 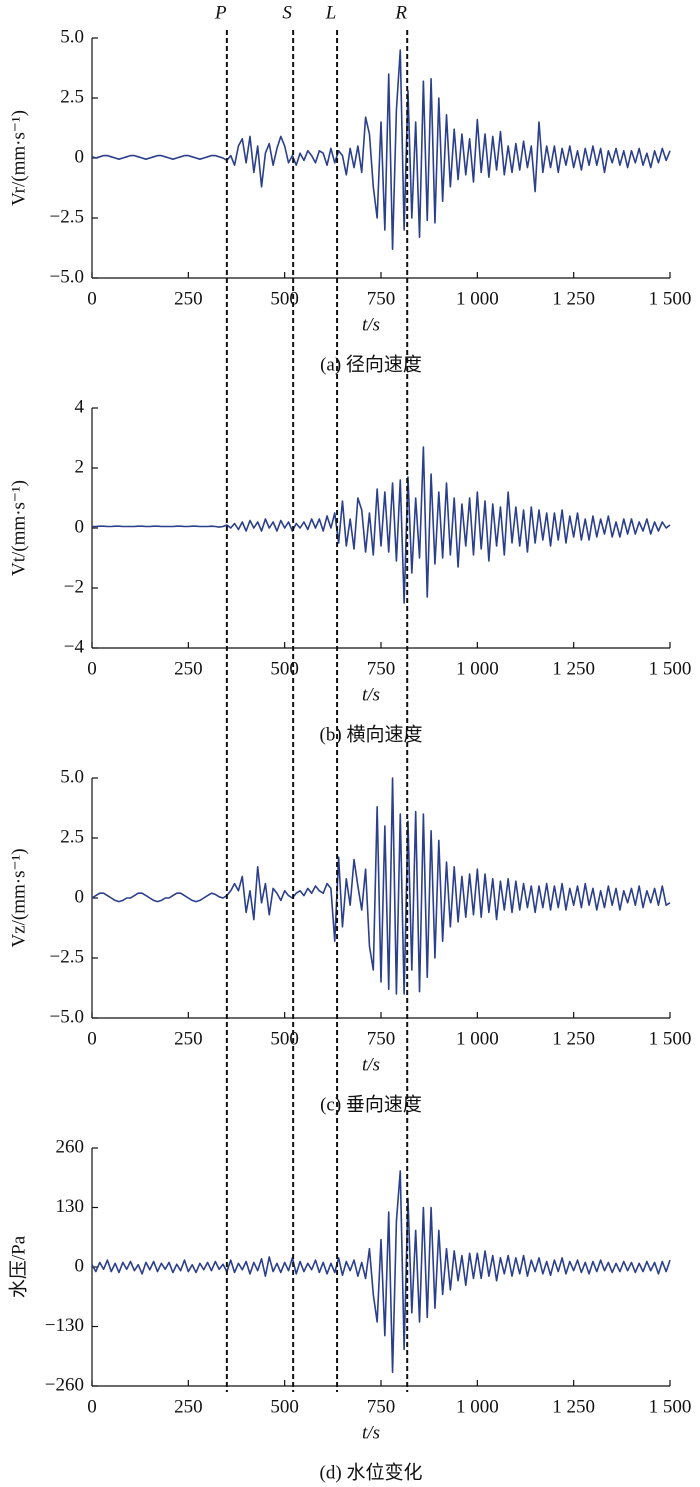 What do you see at coordinates (287, 12) in the screenshot?
I see `phase-label: S` at bounding box center [287, 12].